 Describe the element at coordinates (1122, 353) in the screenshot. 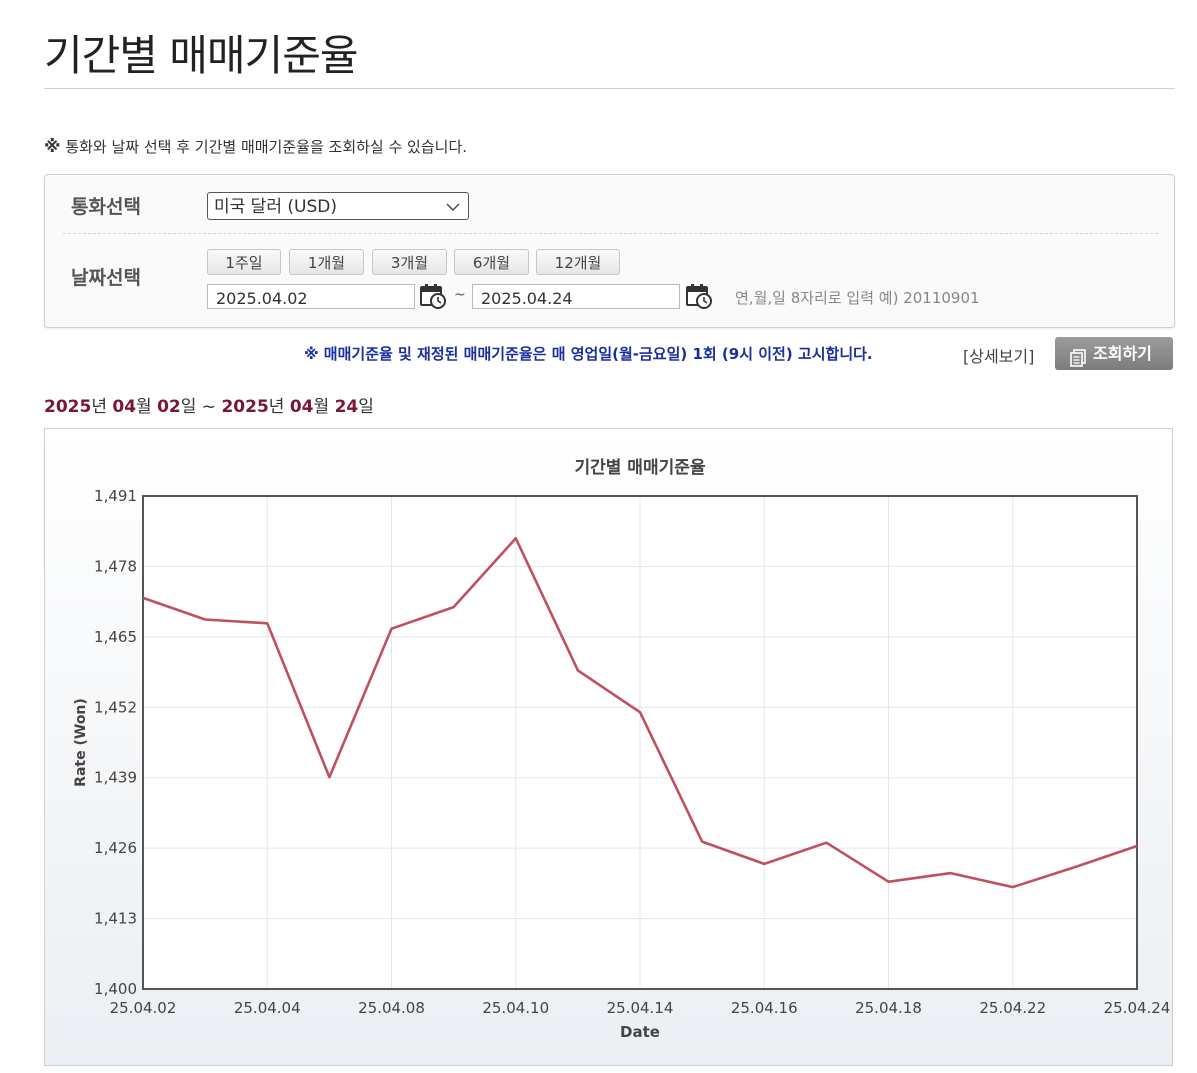

I see `search-button-label: 조회하기` at that location.